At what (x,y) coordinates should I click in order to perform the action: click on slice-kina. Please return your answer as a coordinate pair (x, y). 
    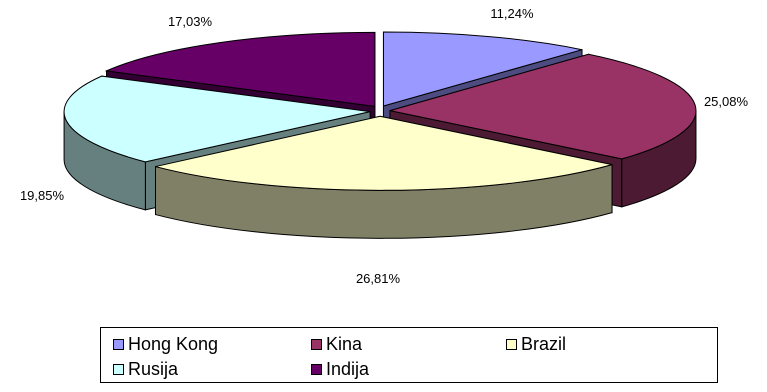
    Looking at the image, I should click on (543, 106).